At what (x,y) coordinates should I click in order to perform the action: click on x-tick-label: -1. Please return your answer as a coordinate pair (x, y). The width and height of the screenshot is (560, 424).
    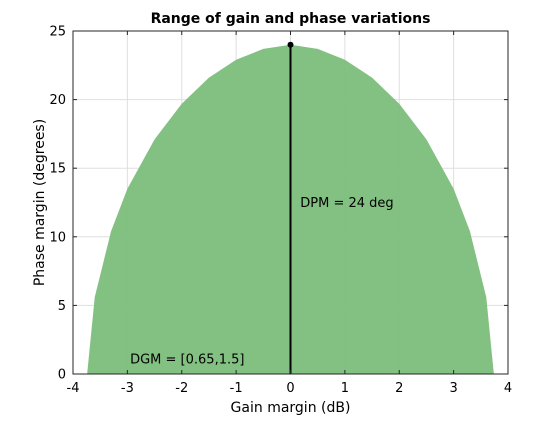
    Looking at the image, I should click on (236, 388).